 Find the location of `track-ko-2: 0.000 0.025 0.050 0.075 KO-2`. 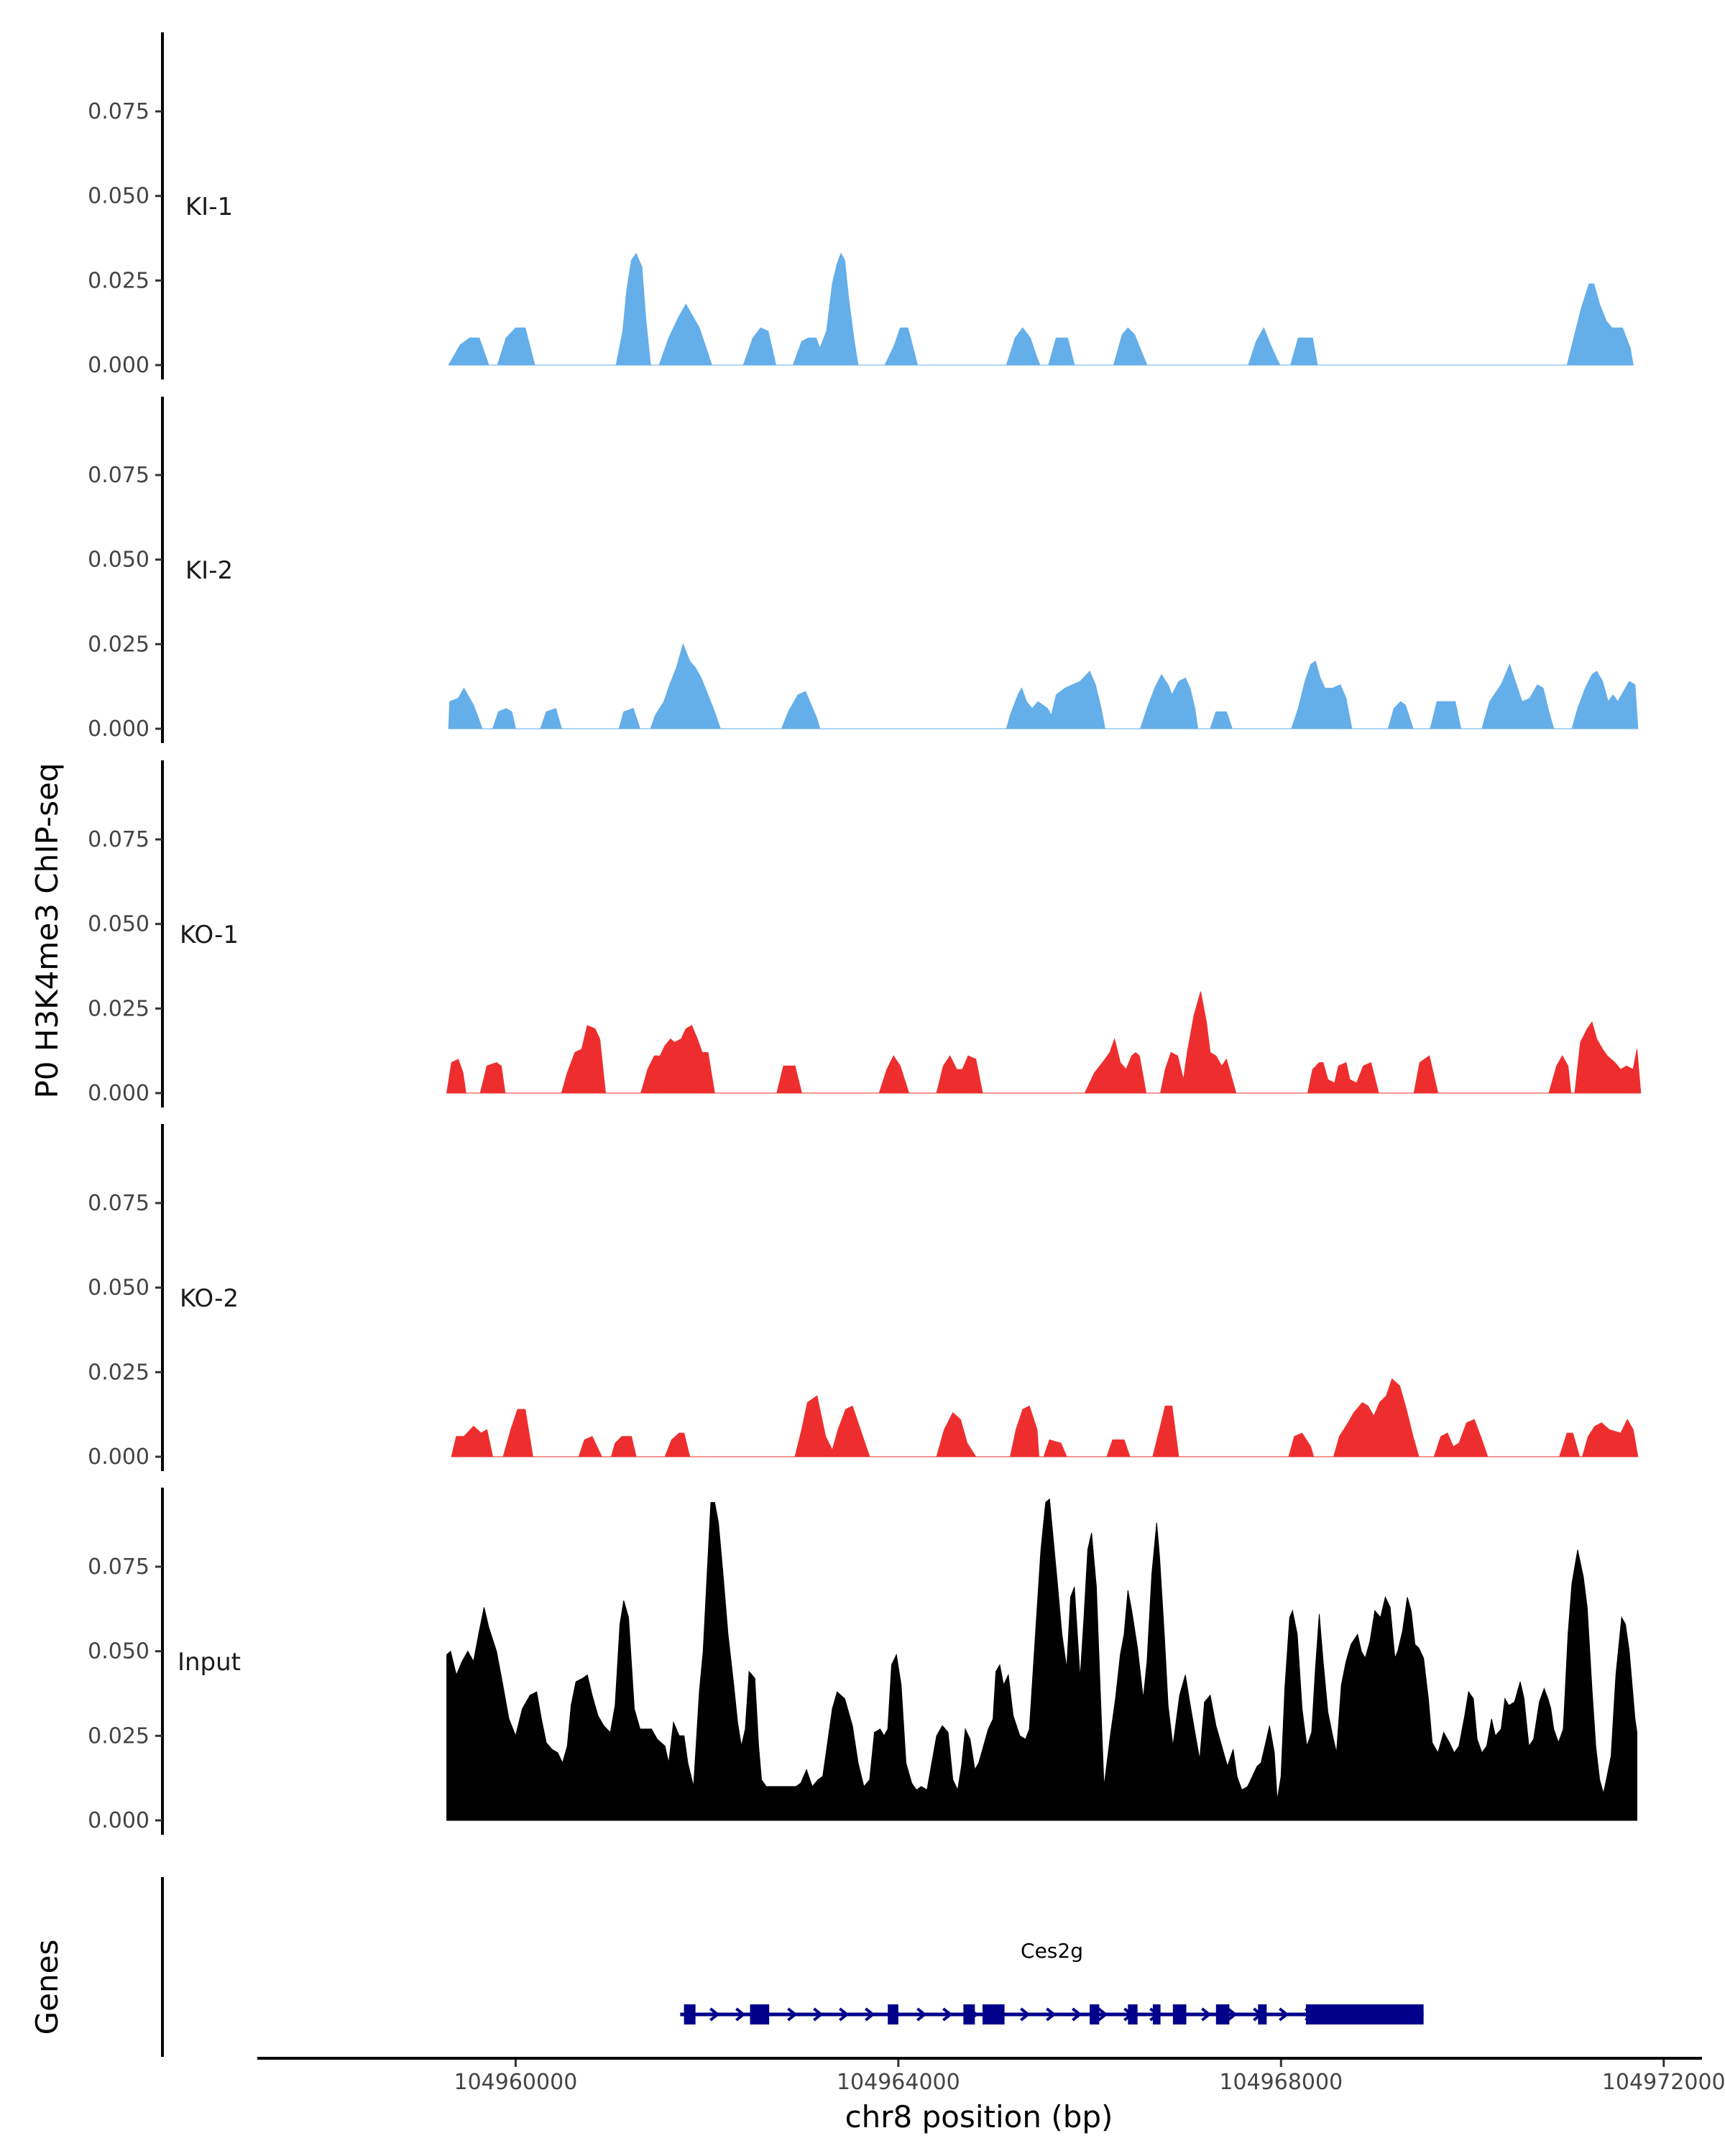

track-ko-2: 0.000 0.025 0.050 0.075 KO-2 is located at coordinates (863, 1297).